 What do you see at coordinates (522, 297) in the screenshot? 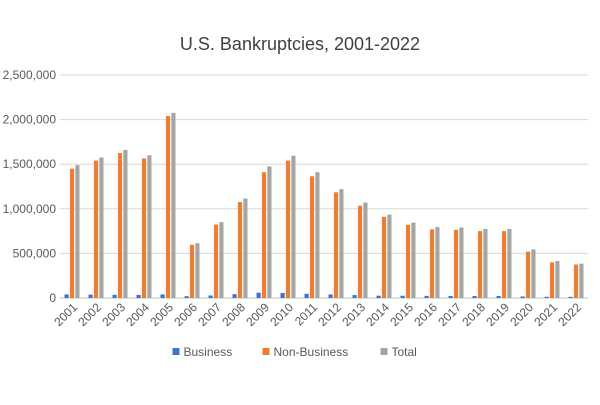
I see `bar-business-2020` at bounding box center [522, 297].